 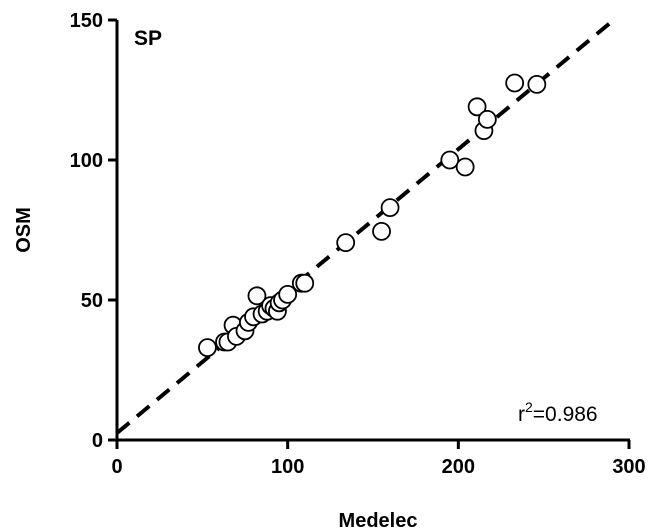 I want to click on x-axis-ticks: 0 100 200 300, so click(x=378, y=459).